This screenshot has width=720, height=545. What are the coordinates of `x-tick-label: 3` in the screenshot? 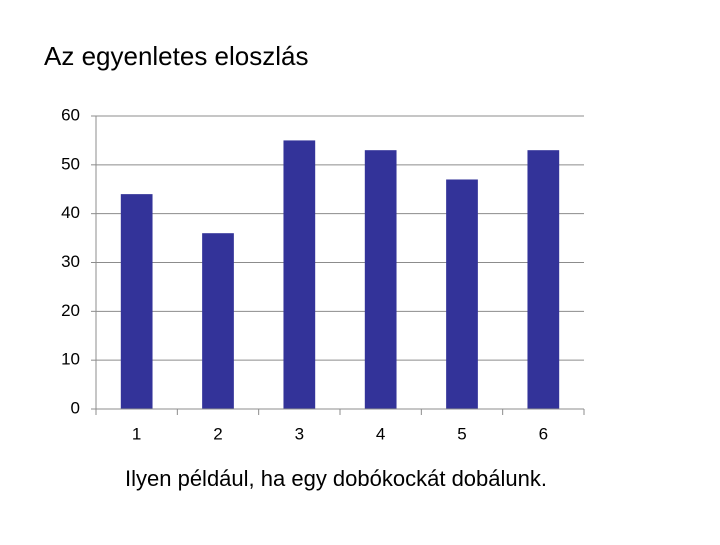 It's located at (299, 433).